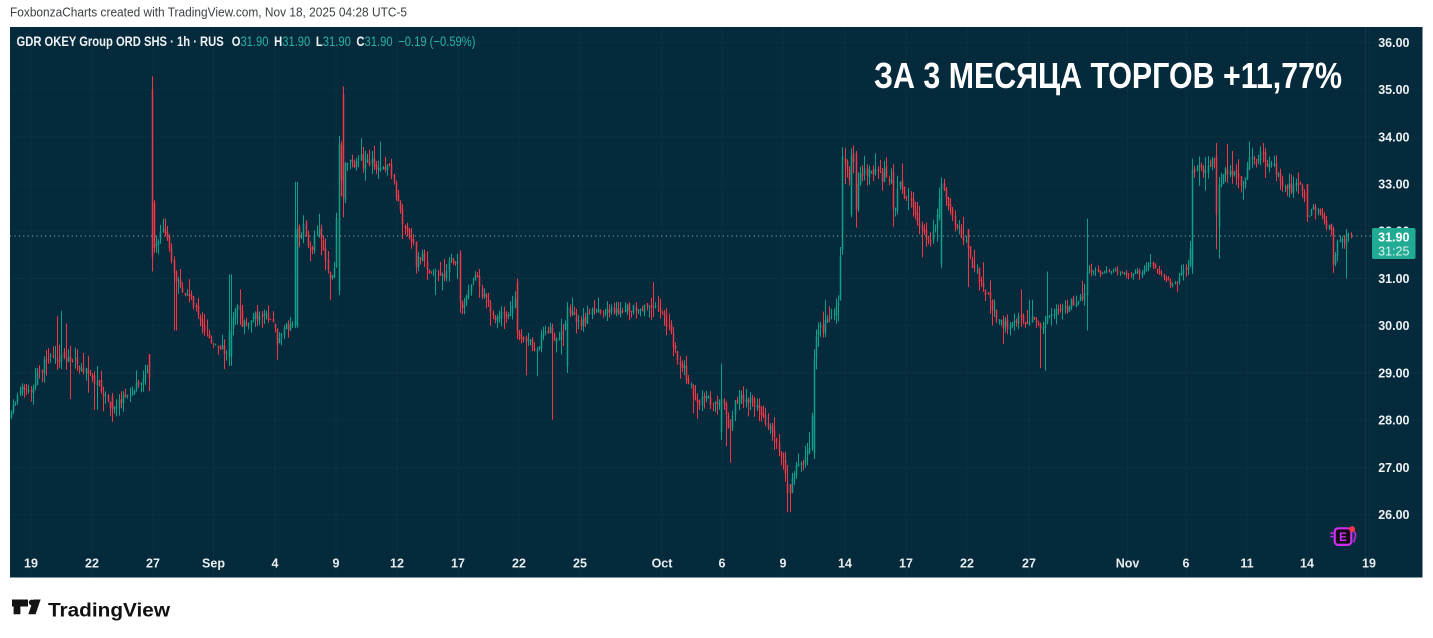 This screenshot has width=1433, height=638. What do you see at coordinates (1393, 421) in the screenshot?
I see `svg-text: 28.00` at bounding box center [1393, 421].